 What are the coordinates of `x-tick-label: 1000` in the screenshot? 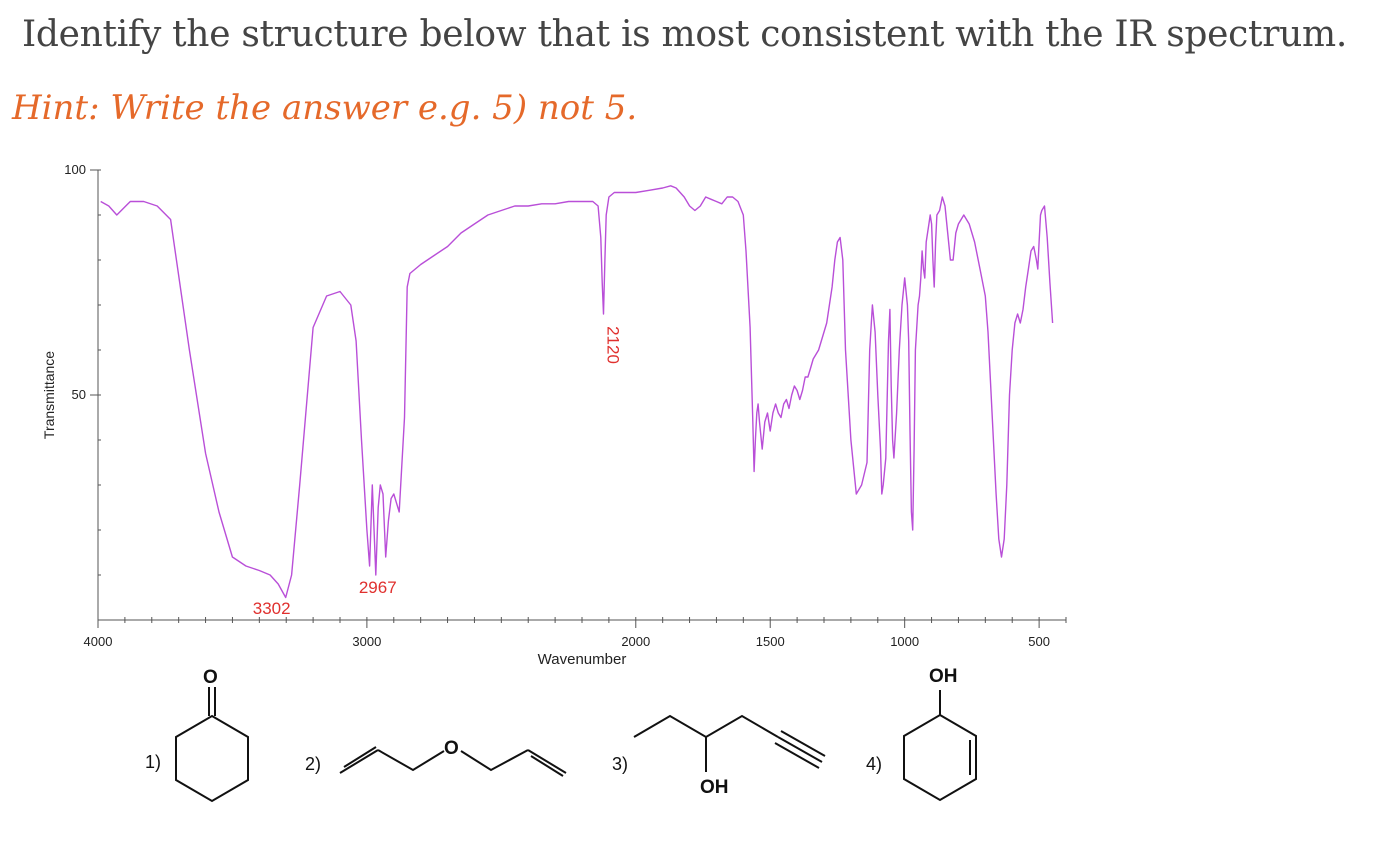 It's located at (904, 641).